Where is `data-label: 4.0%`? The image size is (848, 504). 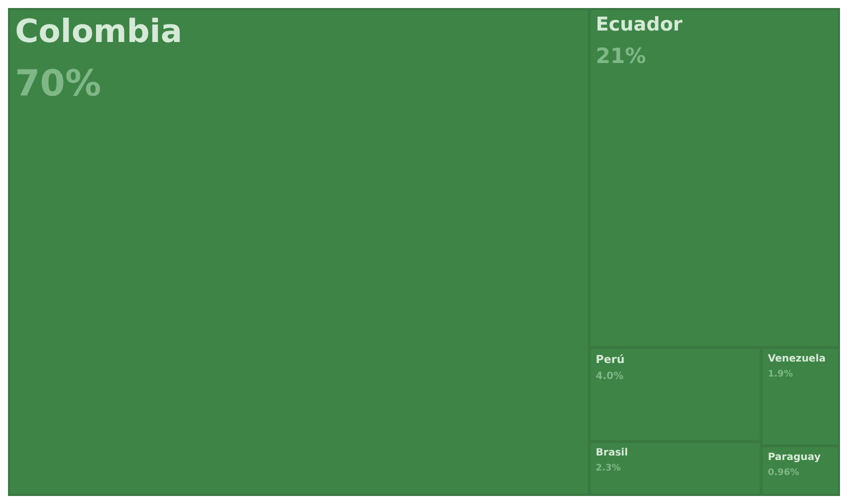 data-label: 4.0% is located at coordinates (610, 376).